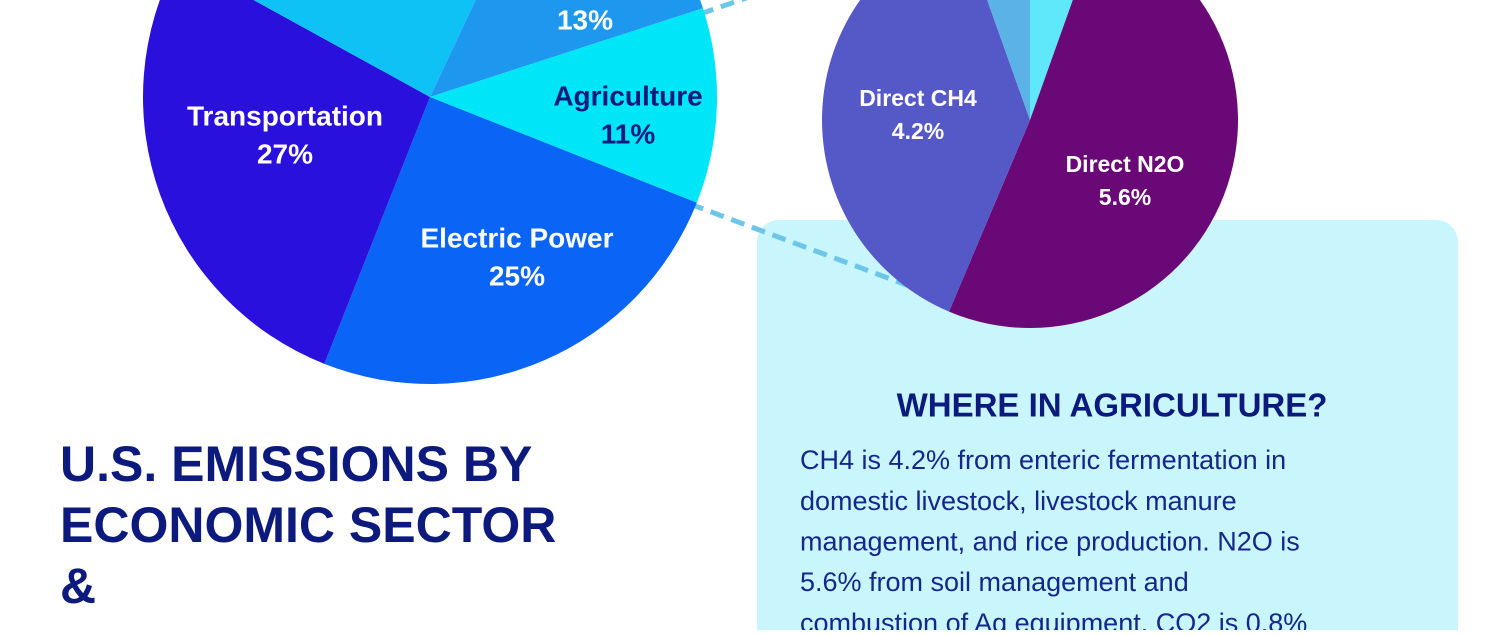  I want to click on slice-label: Electric Power, so click(517, 237).